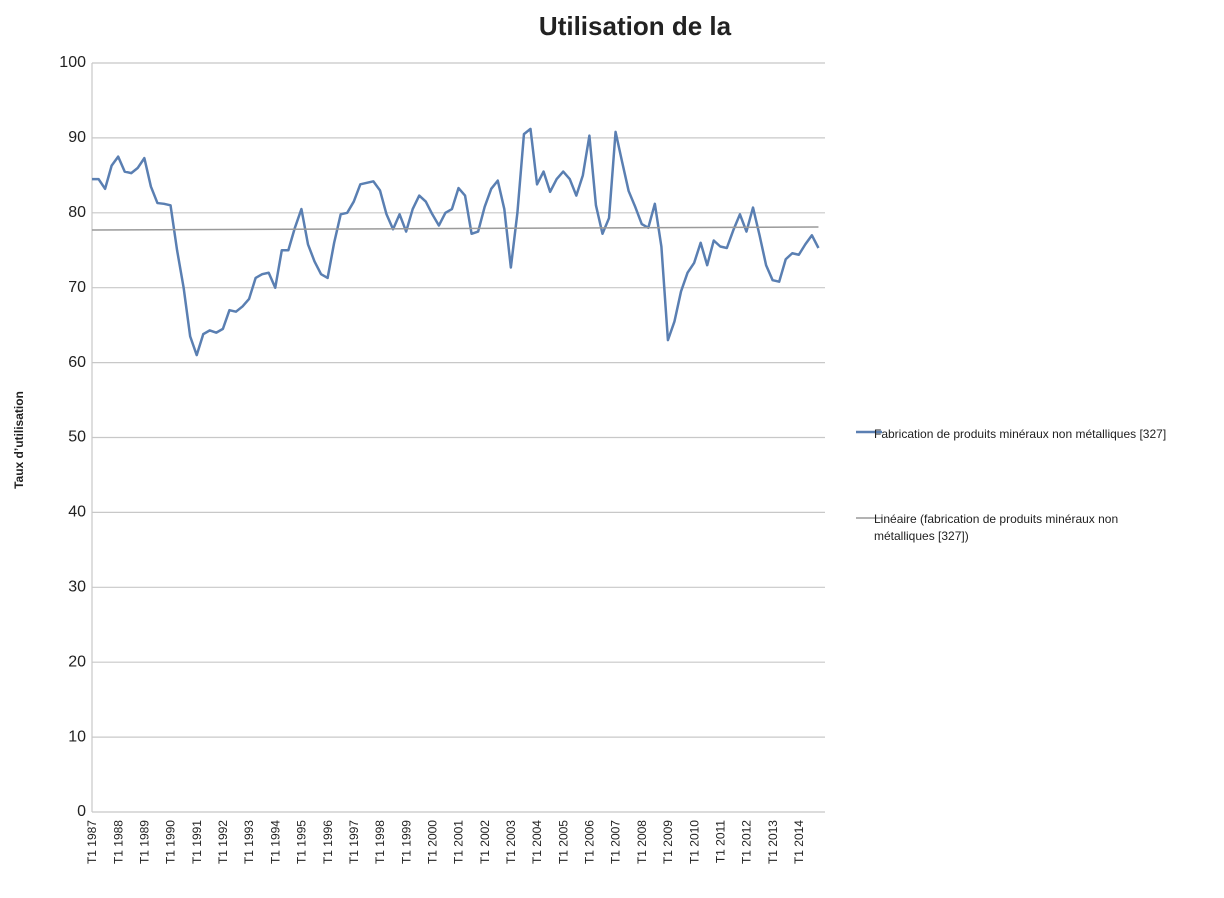 The width and height of the screenshot is (1224, 898). What do you see at coordinates (302, 842) in the screenshot?
I see `x-tick-label: T1 1995` at bounding box center [302, 842].